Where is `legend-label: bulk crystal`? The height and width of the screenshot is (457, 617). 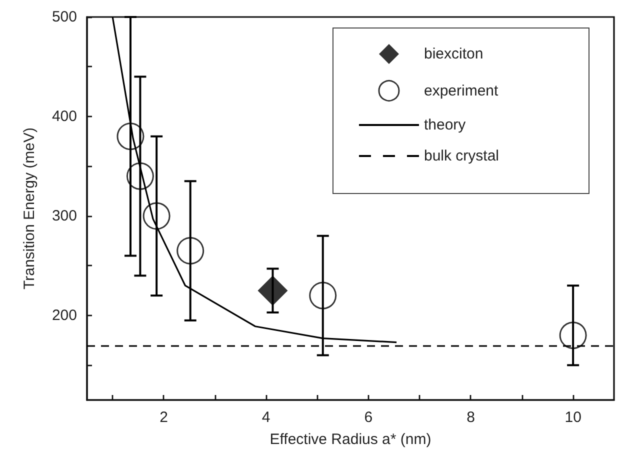 legend-label: bulk crystal is located at coordinates (462, 156).